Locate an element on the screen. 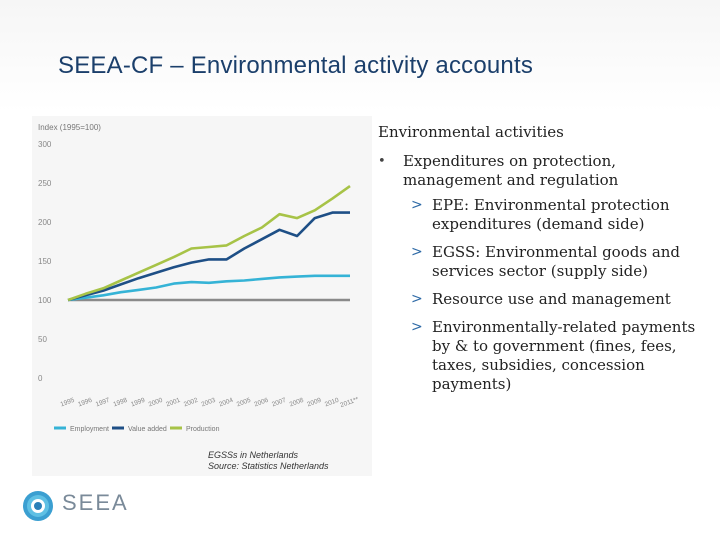  y-tick-label: 100 is located at coordinates (45, 300).